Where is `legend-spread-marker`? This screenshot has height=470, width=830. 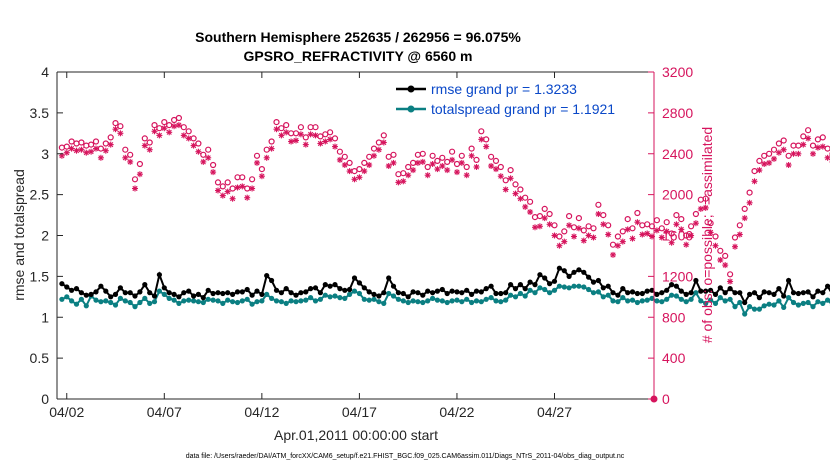 legend-spread-marker is located at coordinates (411, 109).